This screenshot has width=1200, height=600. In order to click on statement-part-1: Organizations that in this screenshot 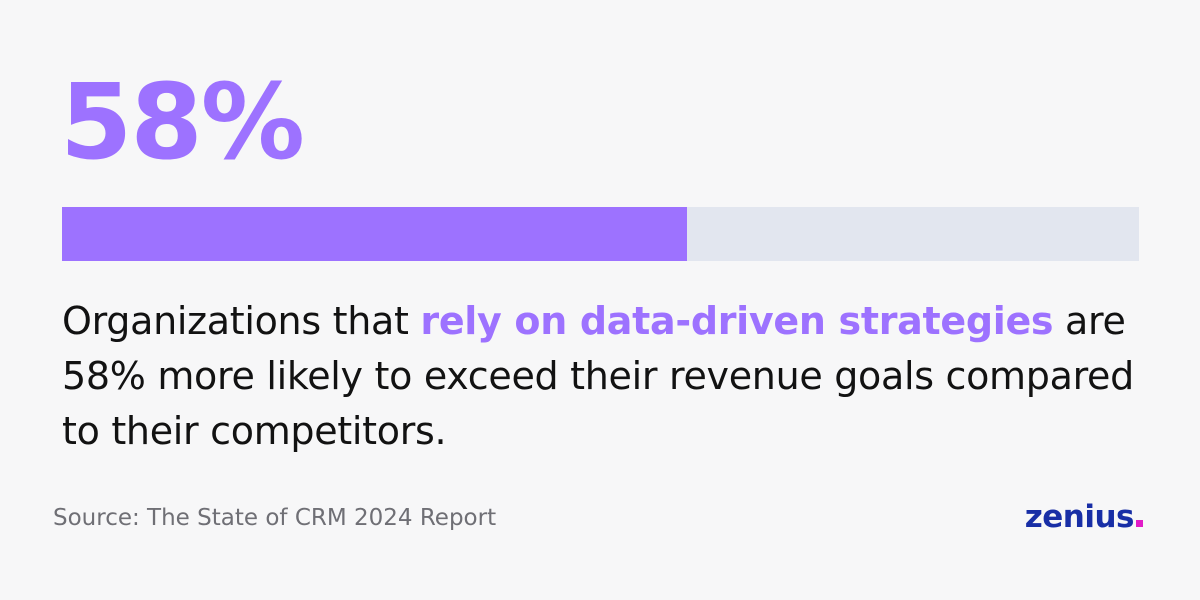, I will do `click(241, 321)`.